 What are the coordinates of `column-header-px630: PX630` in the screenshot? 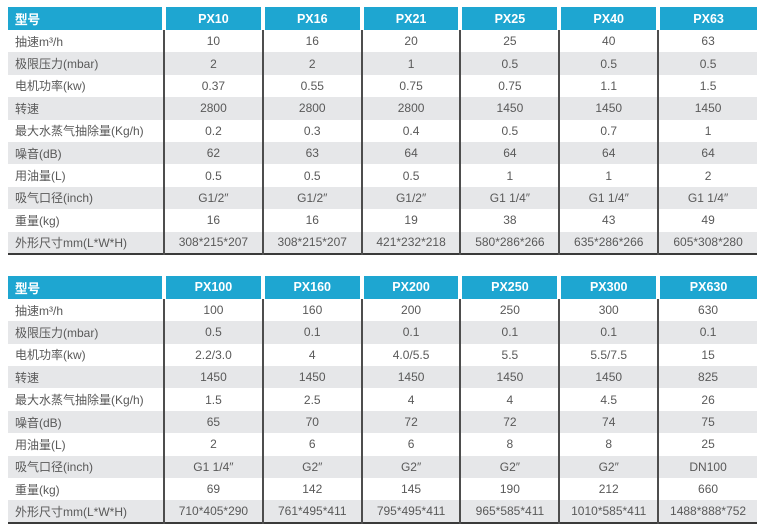 It's located at (706, 287).